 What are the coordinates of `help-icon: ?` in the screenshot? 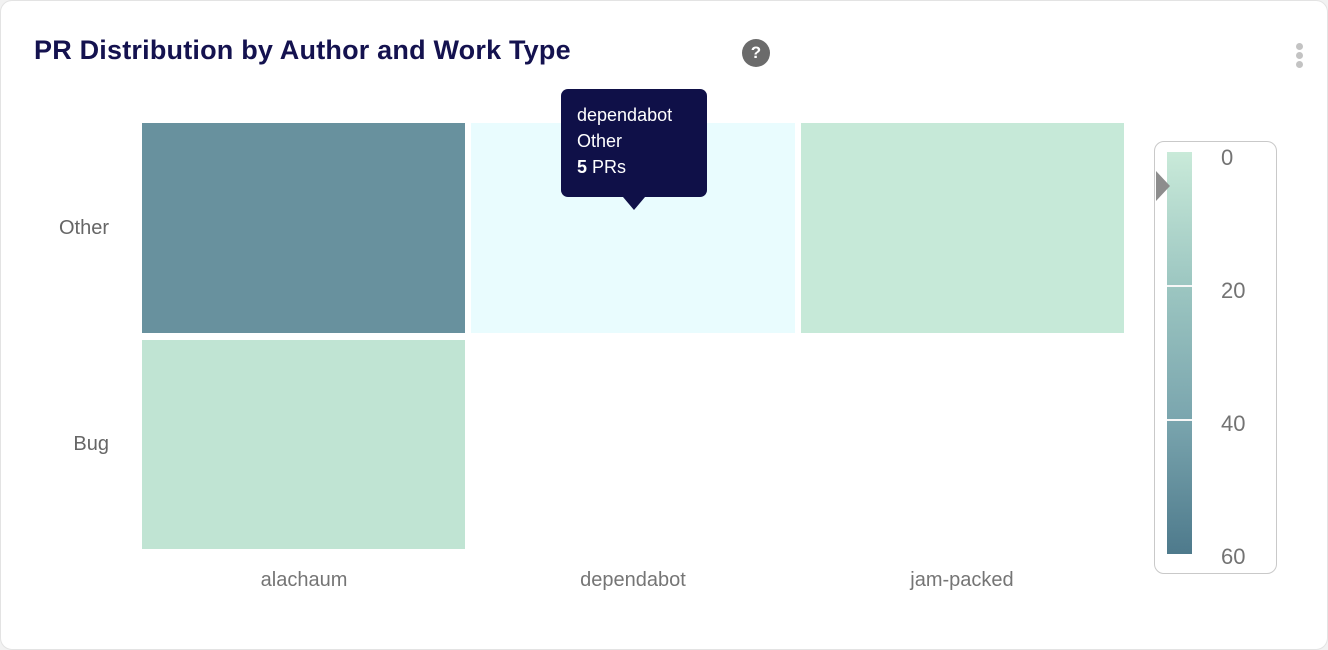 It's located at (756, 53).